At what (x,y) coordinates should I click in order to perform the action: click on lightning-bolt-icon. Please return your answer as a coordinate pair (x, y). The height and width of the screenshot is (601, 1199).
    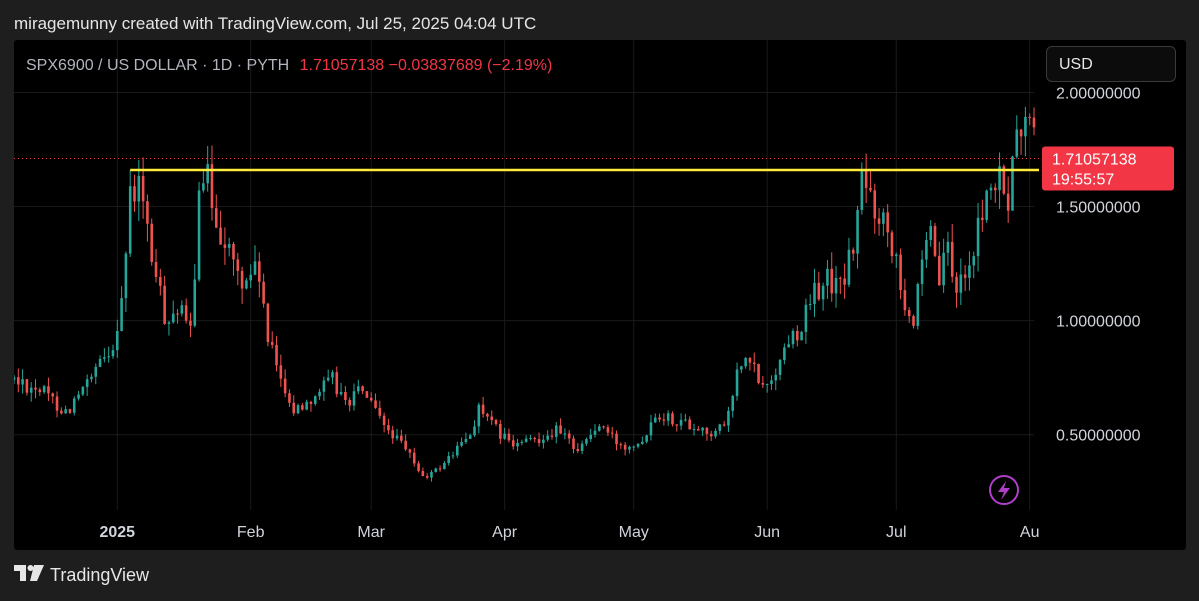
    Looking at the image, I should click on (1004, 490).